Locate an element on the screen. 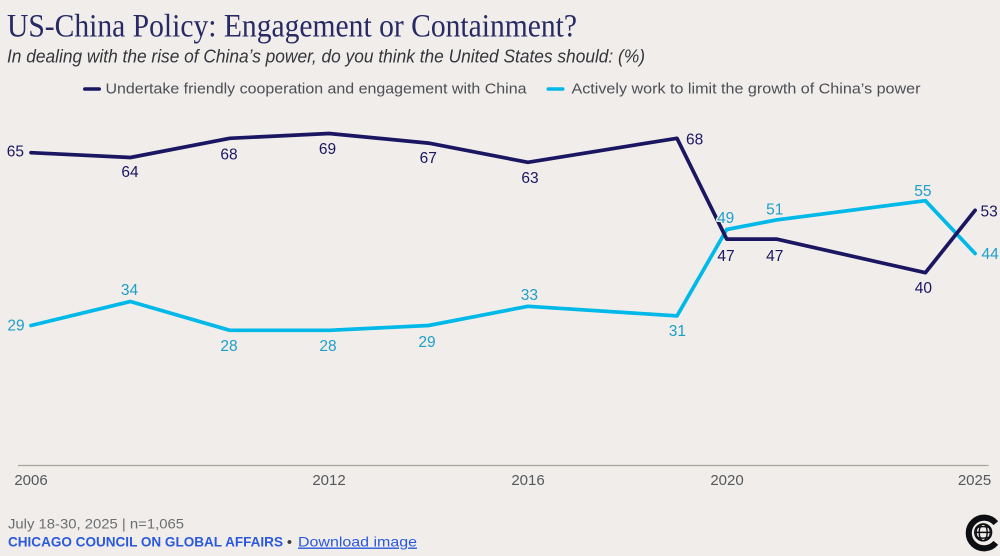 The height and width of the screenshot is (556, 1000). svg-text: 55 is located at coordinates (922, 191).